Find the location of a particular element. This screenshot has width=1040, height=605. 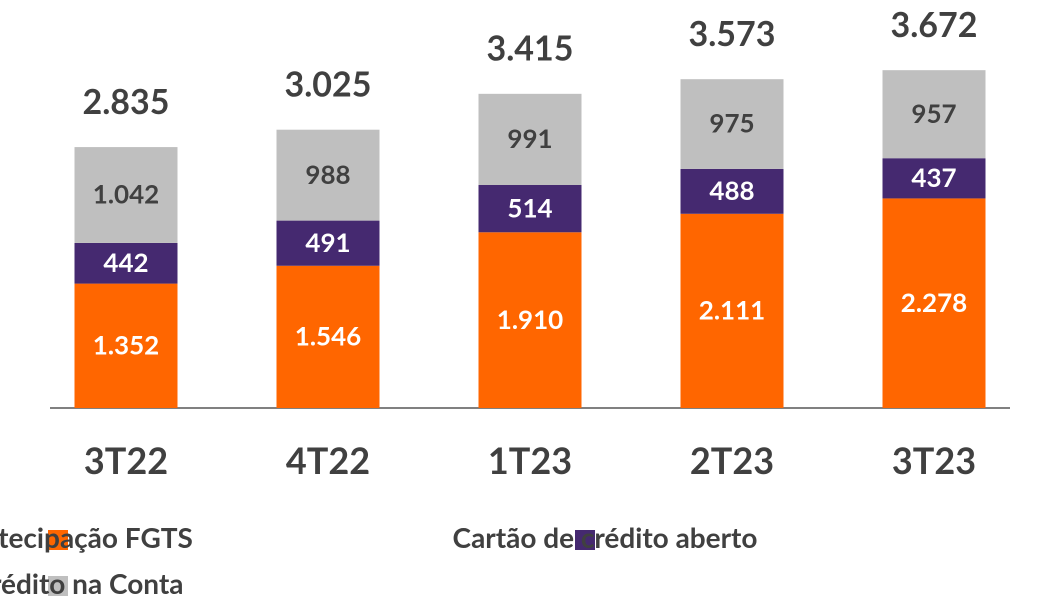

total-label: 3.415 is located at coordinates (530, 48).